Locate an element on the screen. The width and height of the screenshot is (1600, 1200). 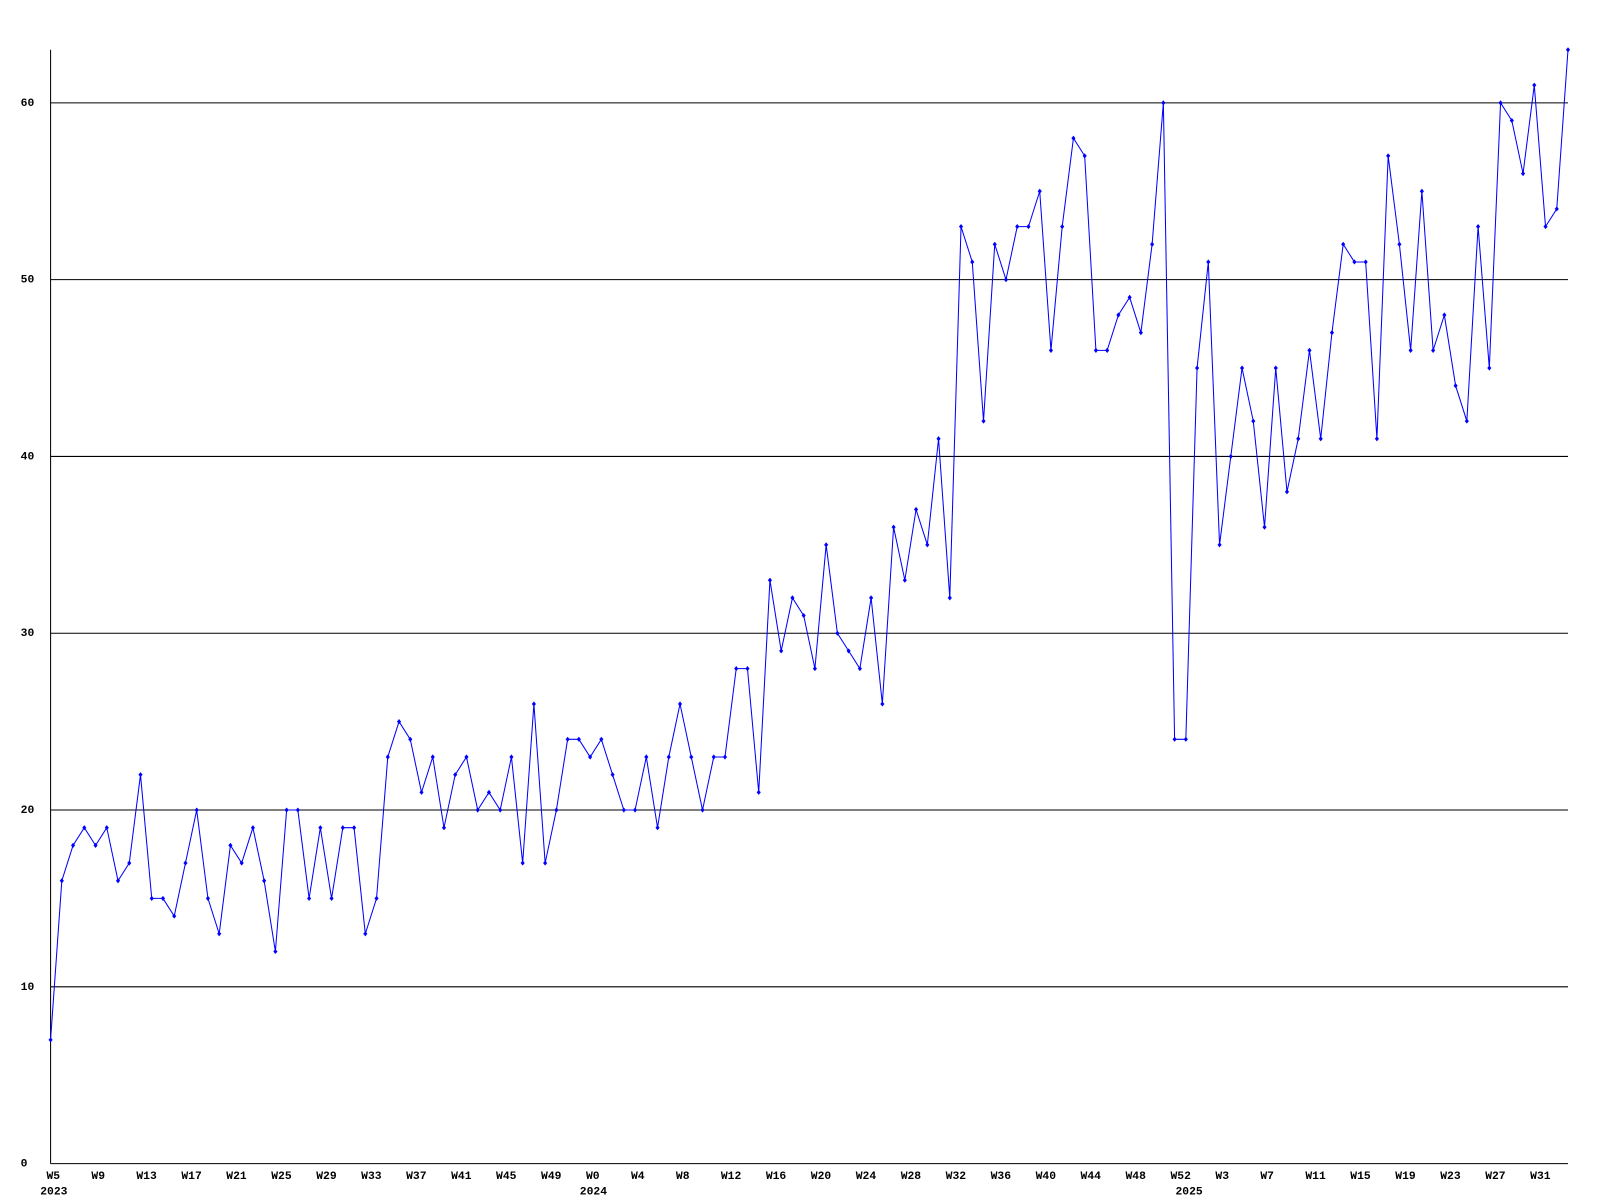
year-label: 2025 is located at coordinates (1189, 1192).